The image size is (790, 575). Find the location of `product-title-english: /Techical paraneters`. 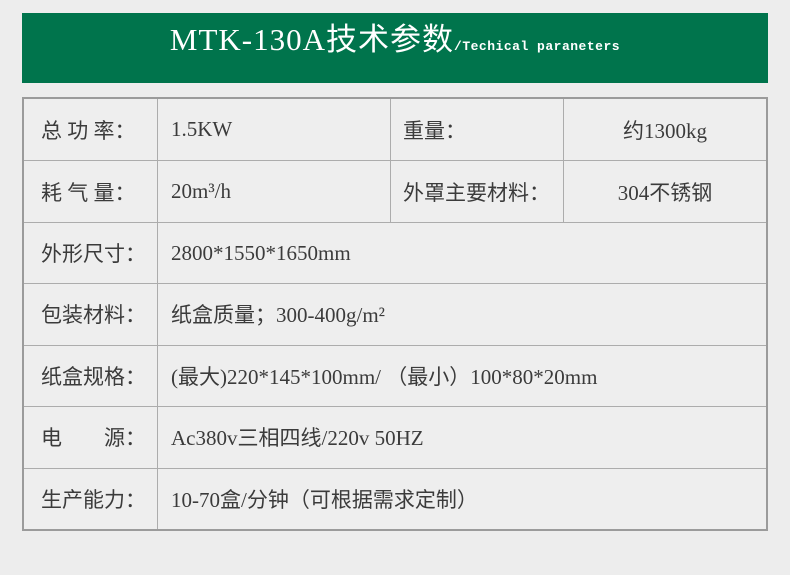

product-title-english: /Techical paraneters is located at coordinates (537, 46).